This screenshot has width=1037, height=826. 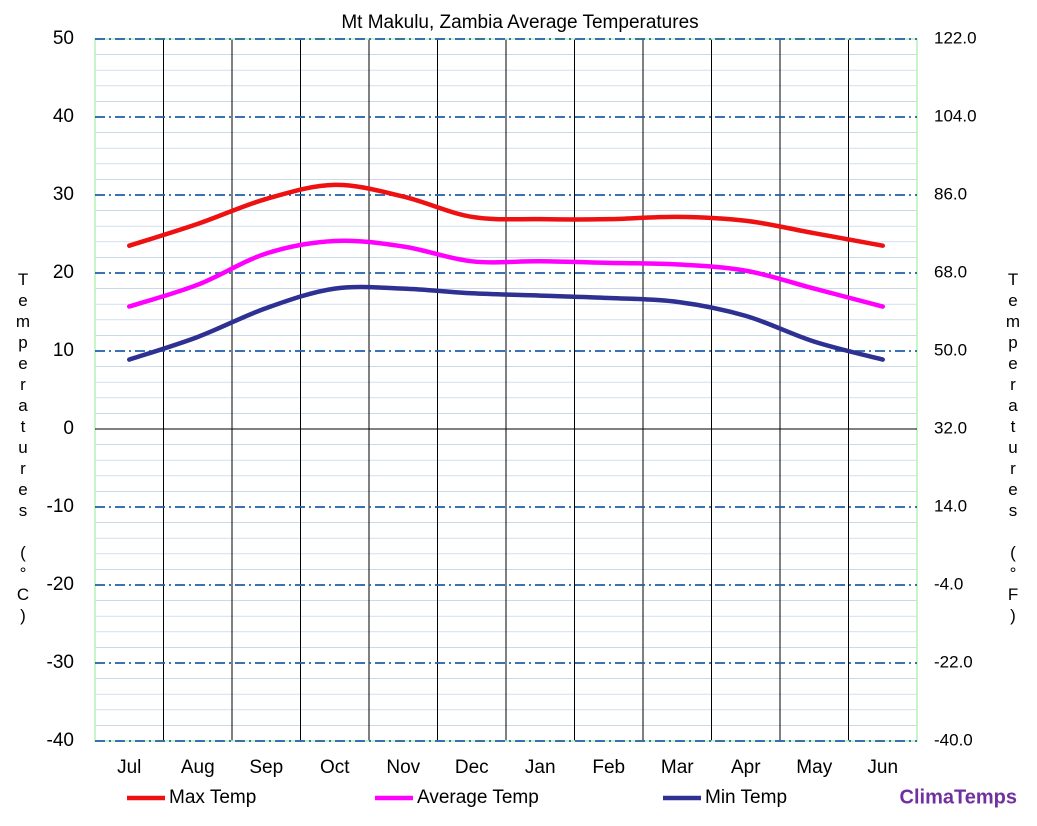 What do you see at coordinates (953, 661) in the screenshot?
I see `y2-tick-label: -22.0` at bounding box center [953, 661].